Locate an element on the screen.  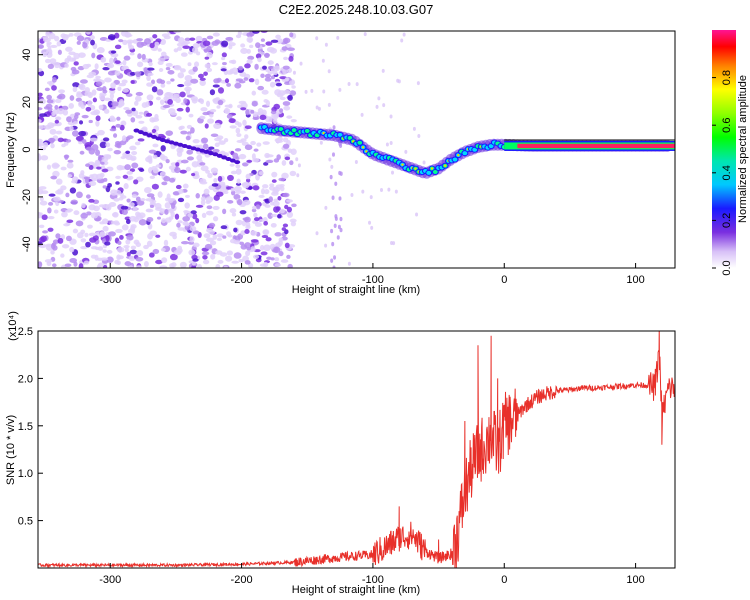
snr-y-ticks: 0.5 1.0 1.5 2.0 2.5 is located at coordinates (30, 427).